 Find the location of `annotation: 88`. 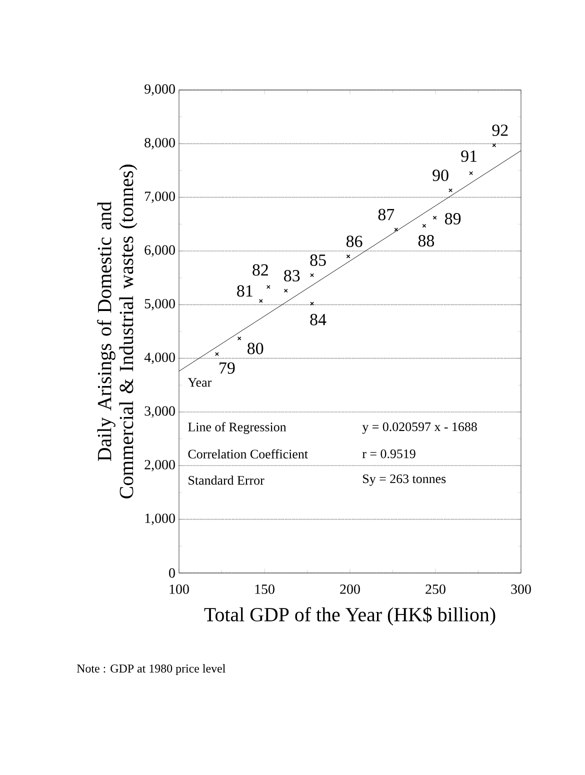

annotation: 88 is located at coordinates (426, 240).